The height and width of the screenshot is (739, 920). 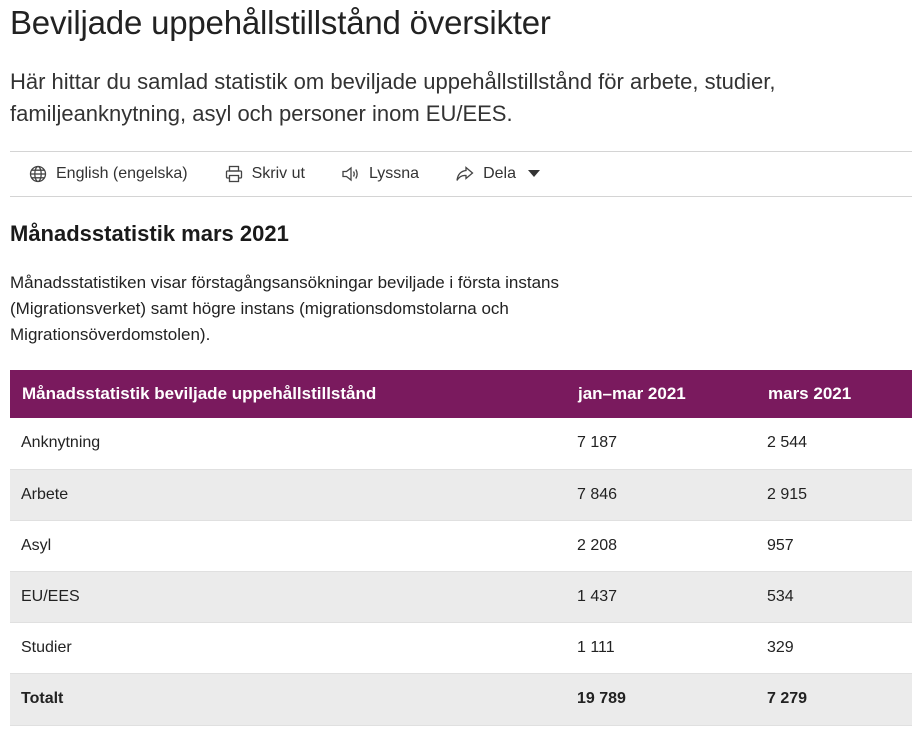 What do you see at coordinates (661, 648) in the screenshot?
I see `row-quarter-value: 1 111` at bounding box center [661, 648].